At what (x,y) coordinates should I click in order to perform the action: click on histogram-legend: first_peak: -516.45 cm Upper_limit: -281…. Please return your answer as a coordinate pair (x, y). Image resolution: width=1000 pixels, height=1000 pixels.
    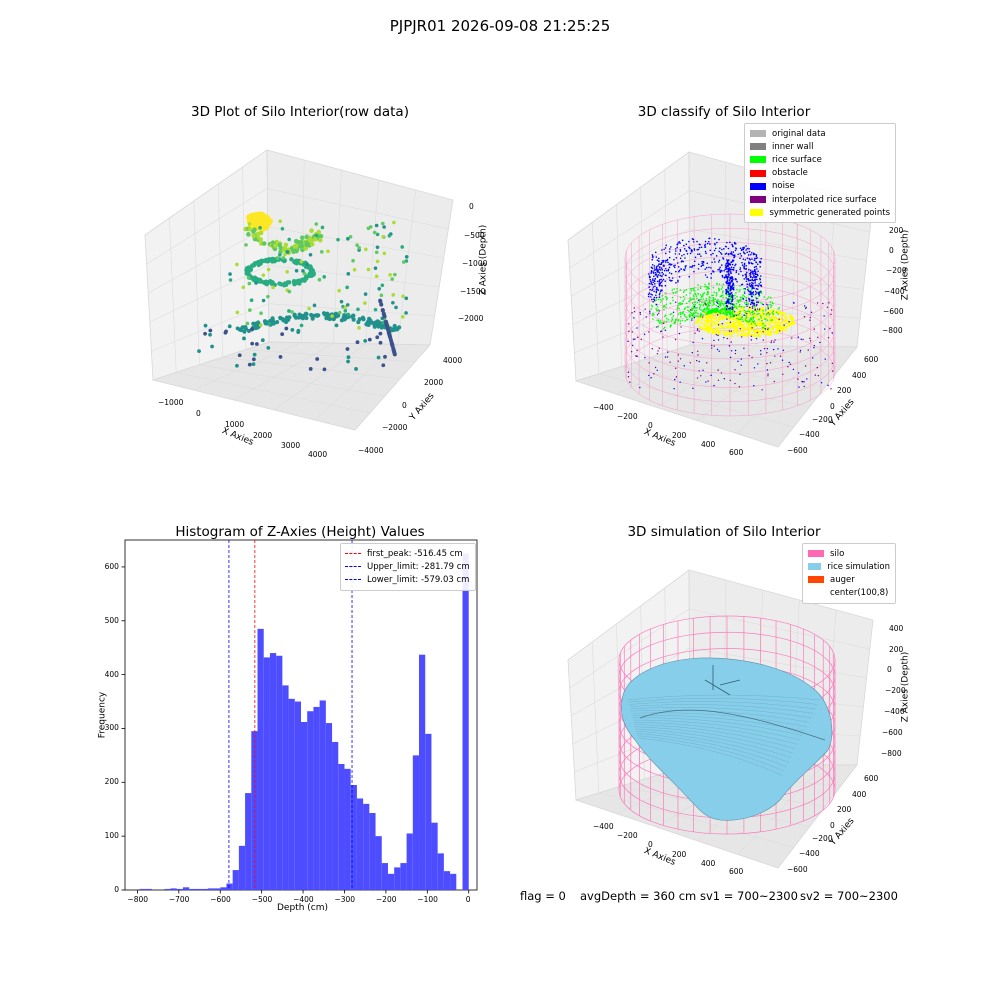
    Looking at the image, I should click on (408, 567).